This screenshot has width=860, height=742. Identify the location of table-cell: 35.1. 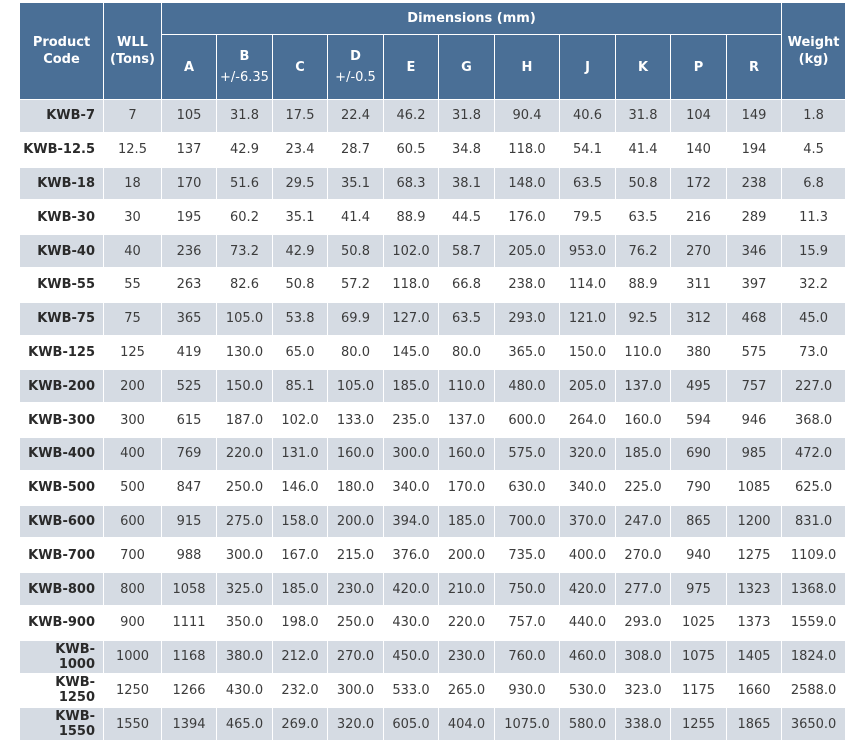
(300, 218).